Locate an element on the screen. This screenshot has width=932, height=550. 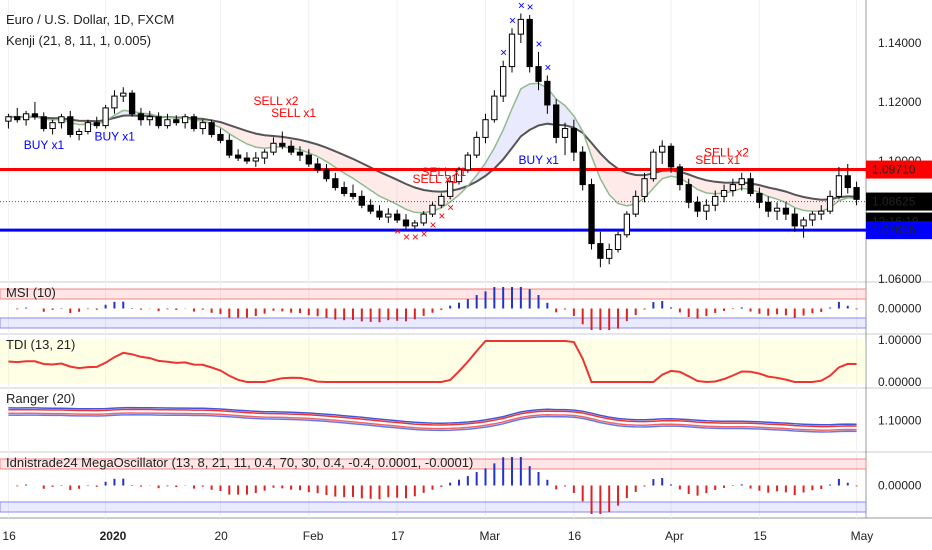
signal-label: SELL x2 is located at coordinates (275, 101).